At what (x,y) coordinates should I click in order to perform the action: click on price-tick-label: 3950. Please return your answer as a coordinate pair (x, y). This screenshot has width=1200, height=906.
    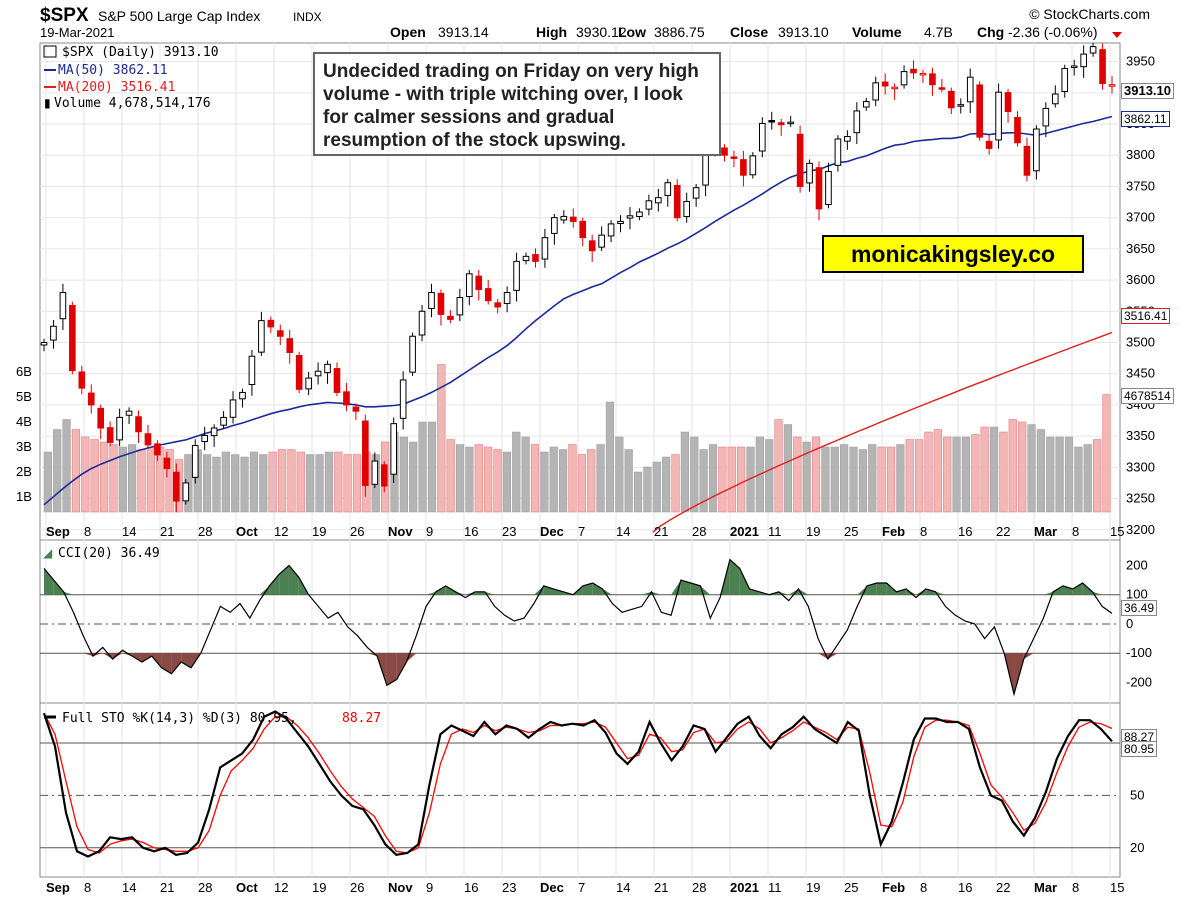
    Looking at the image, I should click on (1140, 61).